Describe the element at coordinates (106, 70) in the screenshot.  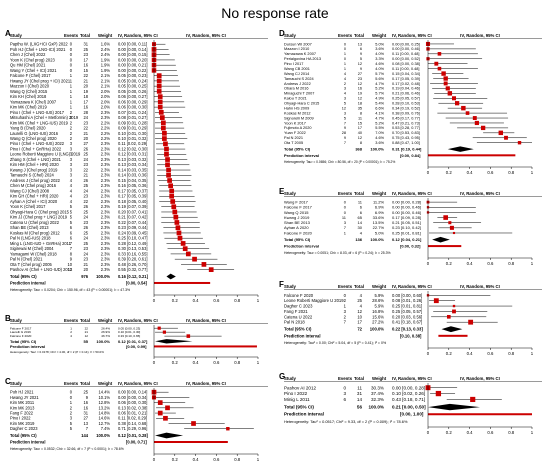
I see `study-weight: 1.9%` at that location.